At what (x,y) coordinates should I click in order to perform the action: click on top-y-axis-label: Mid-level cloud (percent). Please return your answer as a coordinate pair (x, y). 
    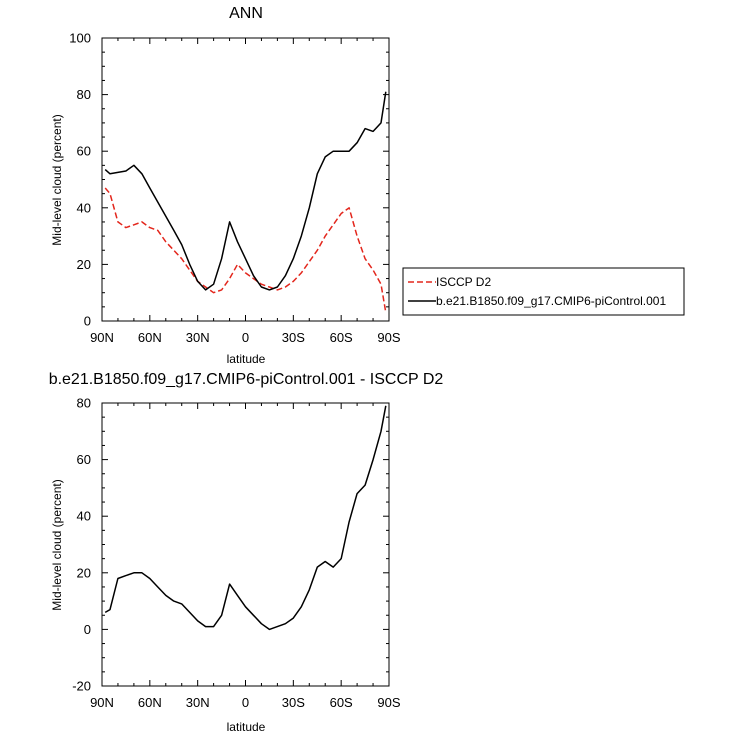
    Looking at the image, I should click on (57, 179).